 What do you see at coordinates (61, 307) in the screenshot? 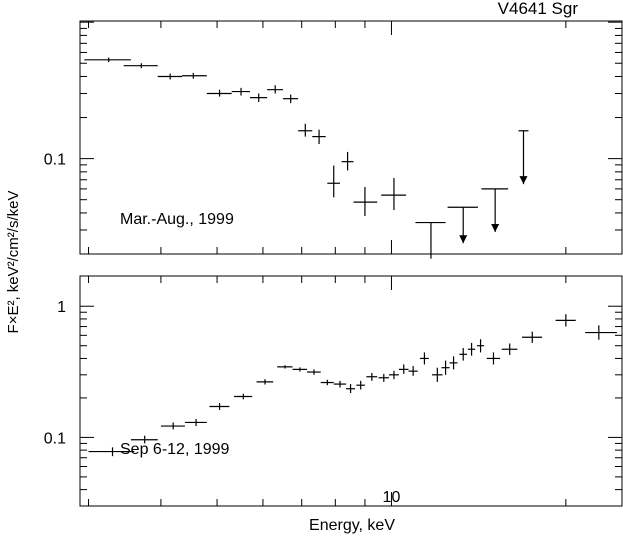
I see `y-tick-label: 1` at bounding box center [61, 307].